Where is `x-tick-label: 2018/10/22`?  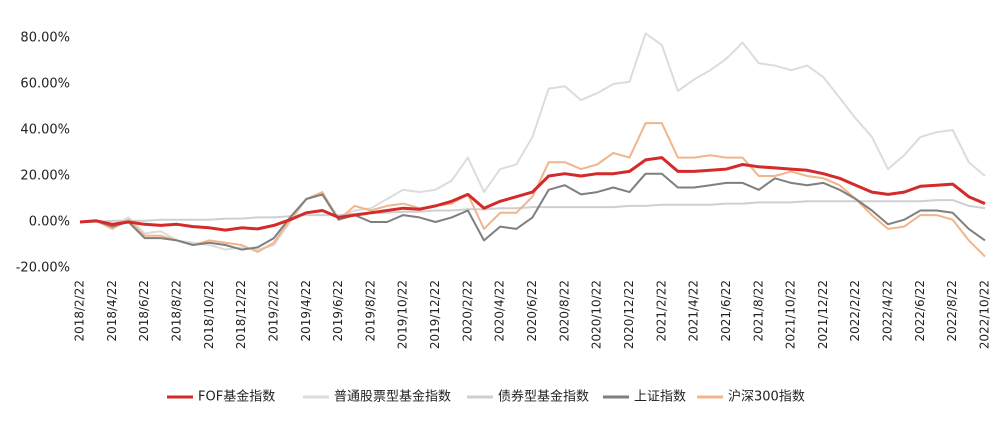
x-tick-label: 2018/10/22 is located at coordinates (209, 314).